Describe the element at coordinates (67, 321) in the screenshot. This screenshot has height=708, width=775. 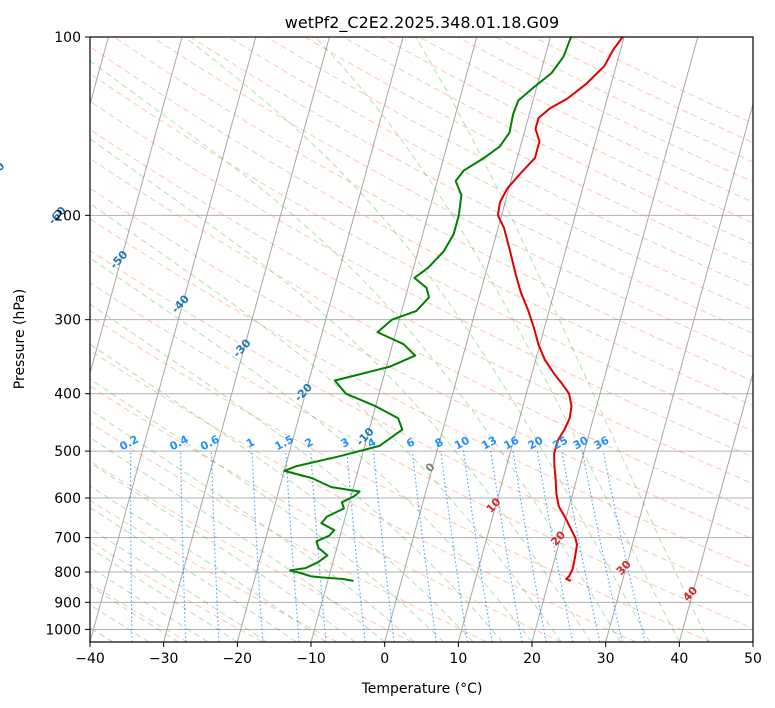
I see `y-tick-label: 300` at that location.